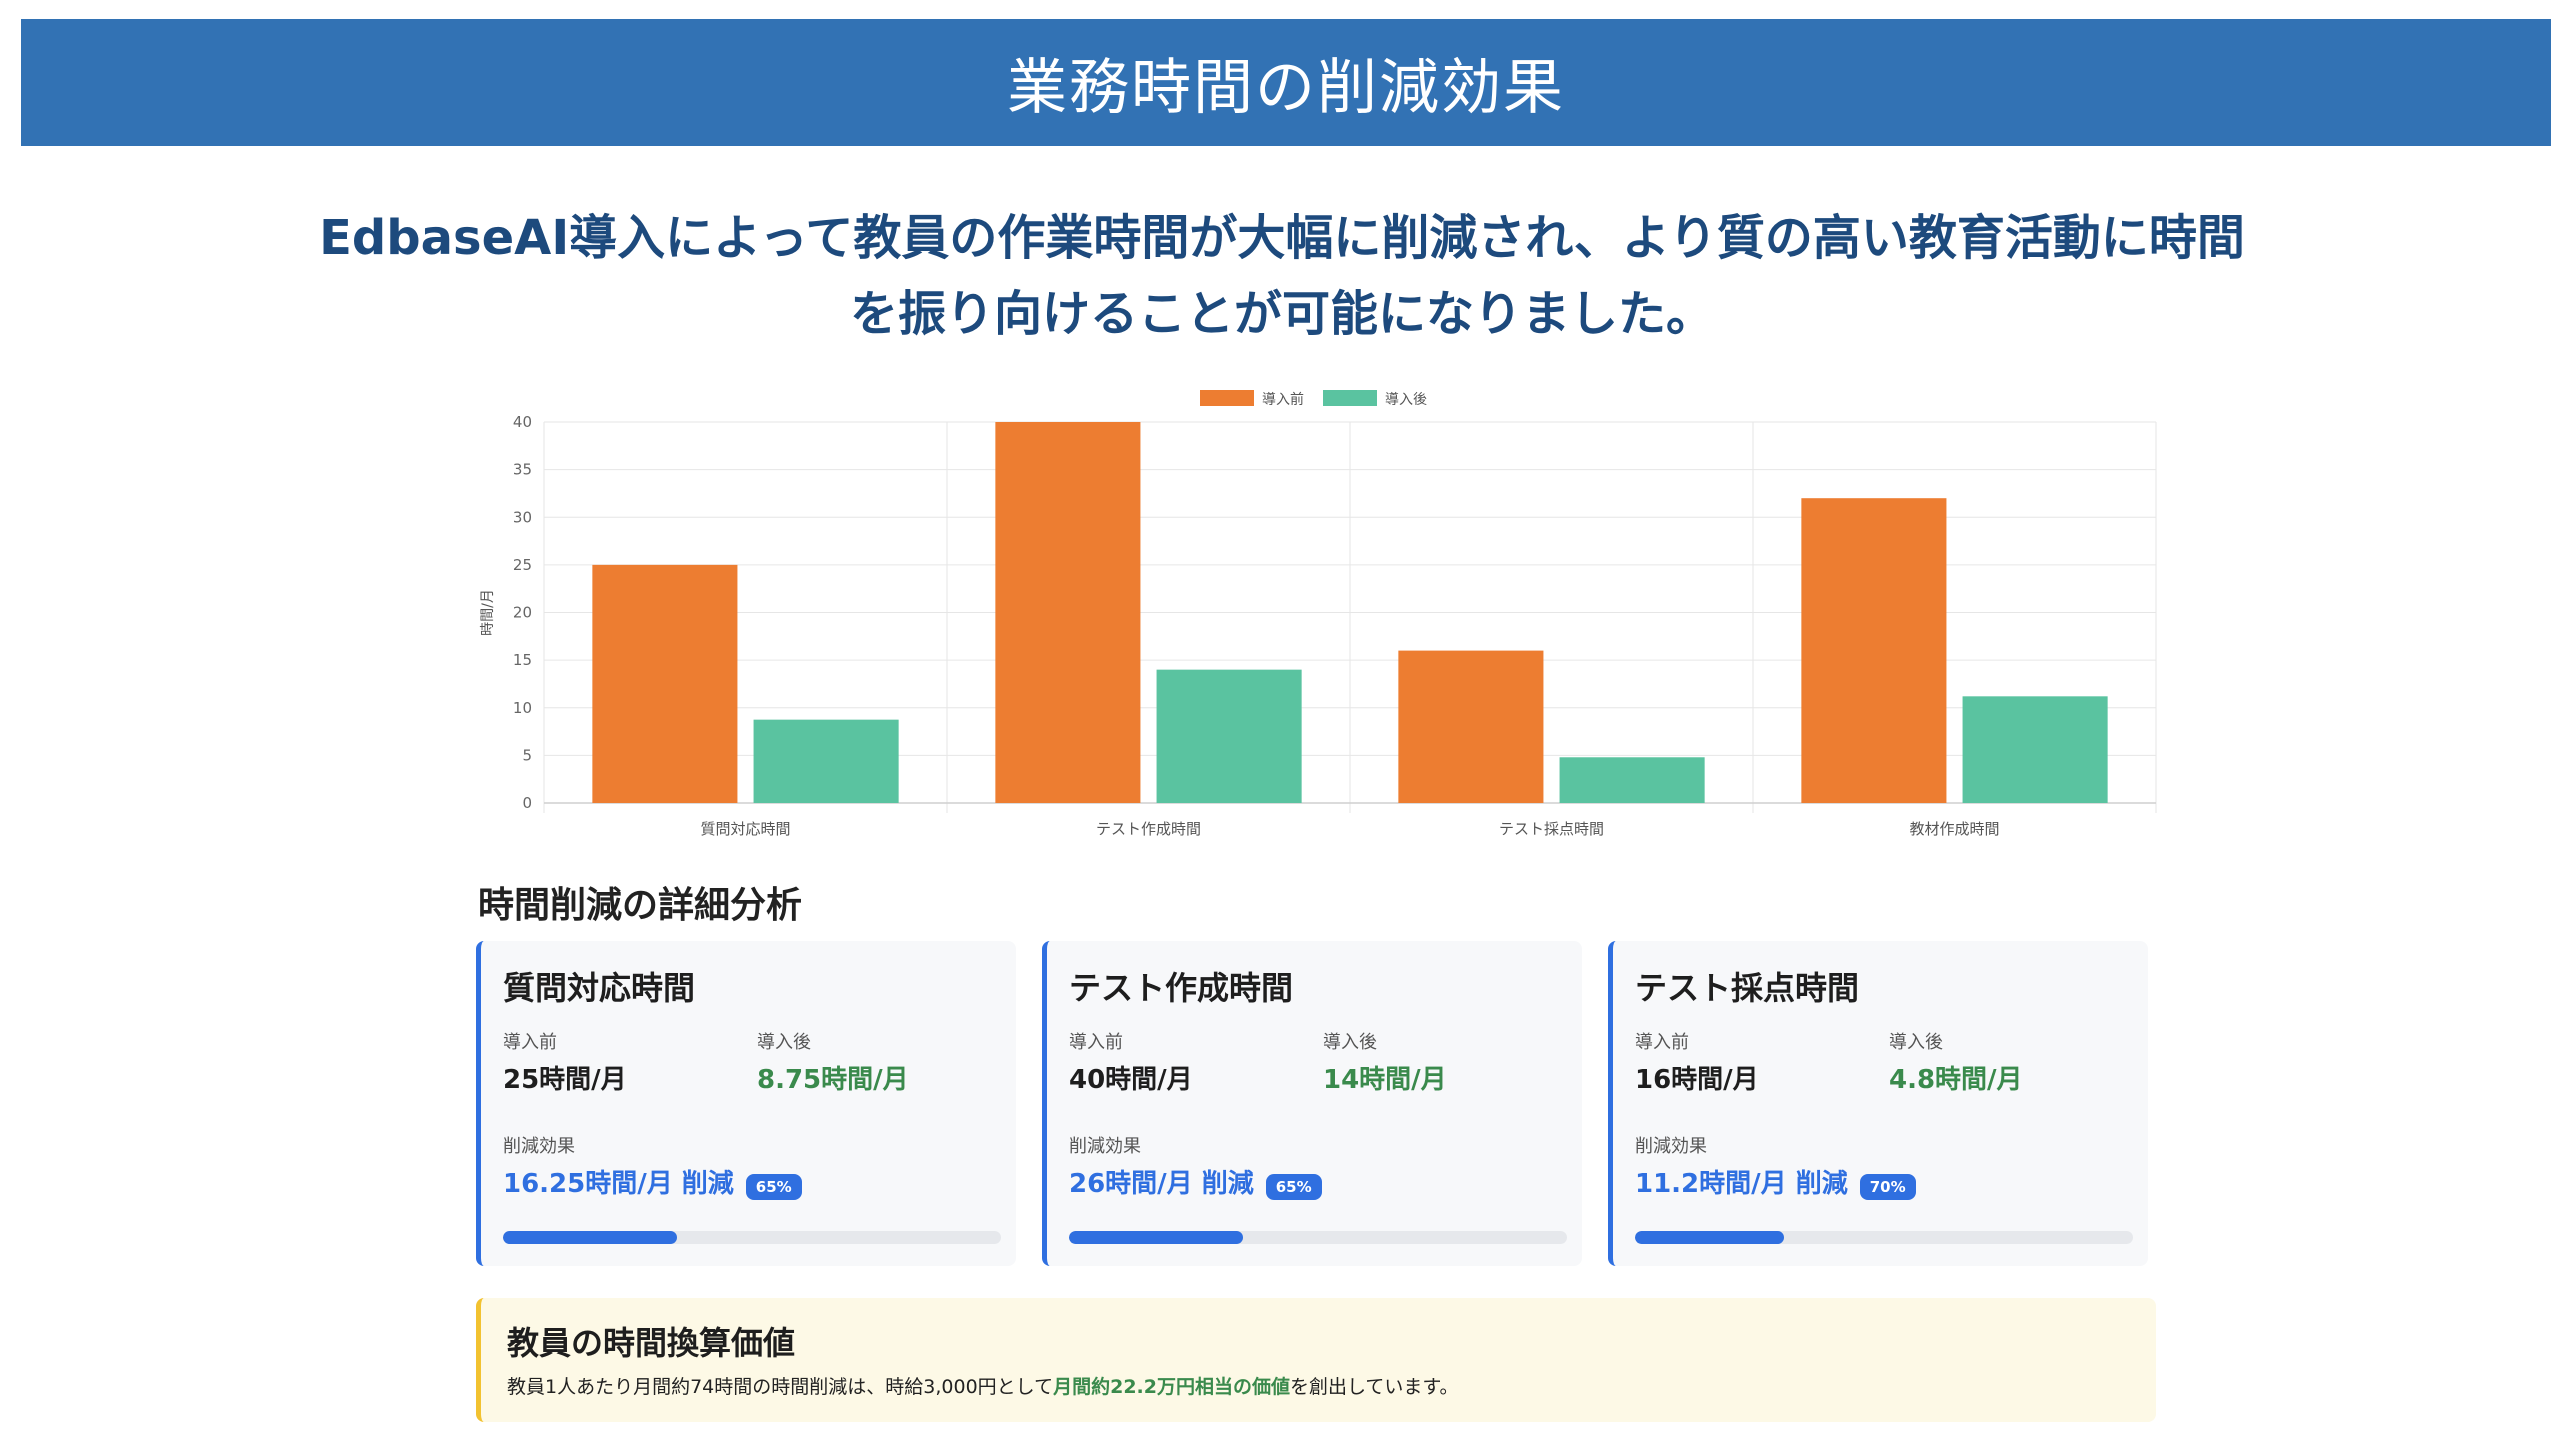 This screenshot has width=2564, height=1454. I want to click on after-value: 8.75時間/月, so click(833, 1080).